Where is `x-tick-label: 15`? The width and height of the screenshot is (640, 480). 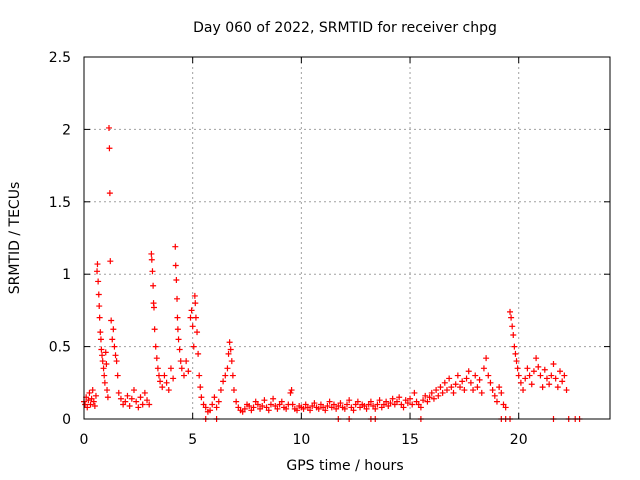 x-tick-label: 15 is located at coordinates (410, 440).